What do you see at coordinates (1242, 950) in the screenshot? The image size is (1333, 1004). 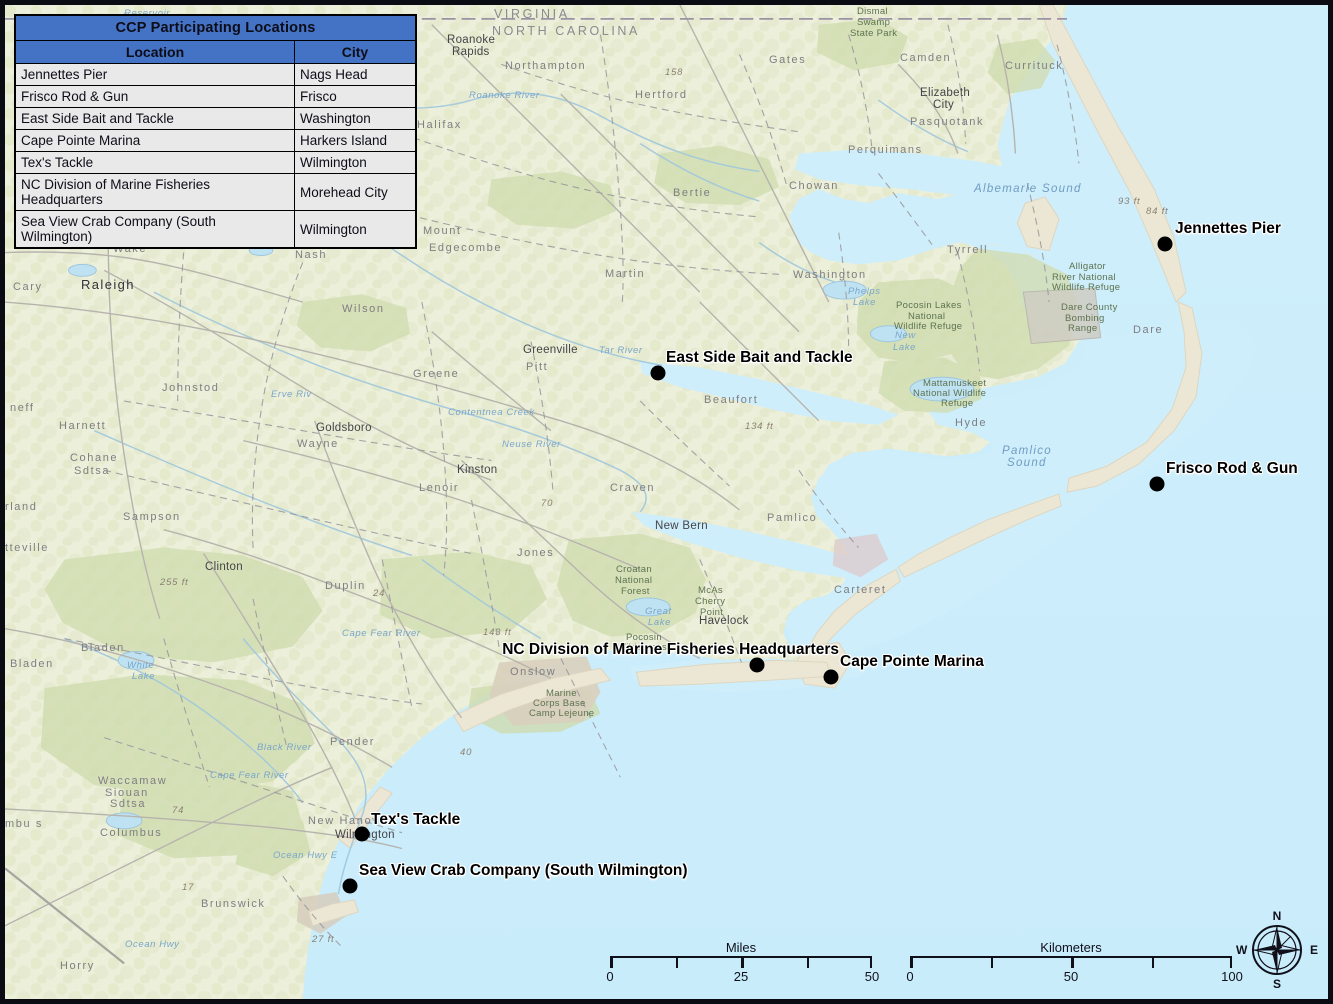 I see `compass-west-label: W` at bounding box center [1242, 950].